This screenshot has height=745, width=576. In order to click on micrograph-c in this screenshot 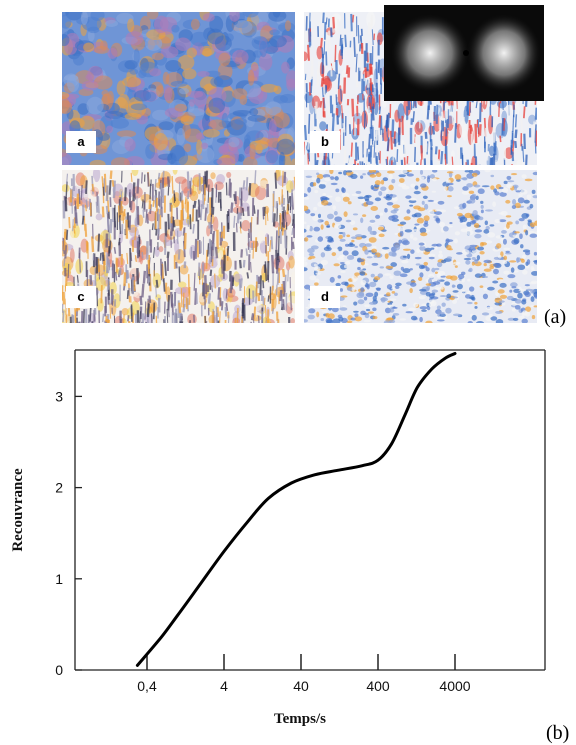, I will do `click(178, 246)`.